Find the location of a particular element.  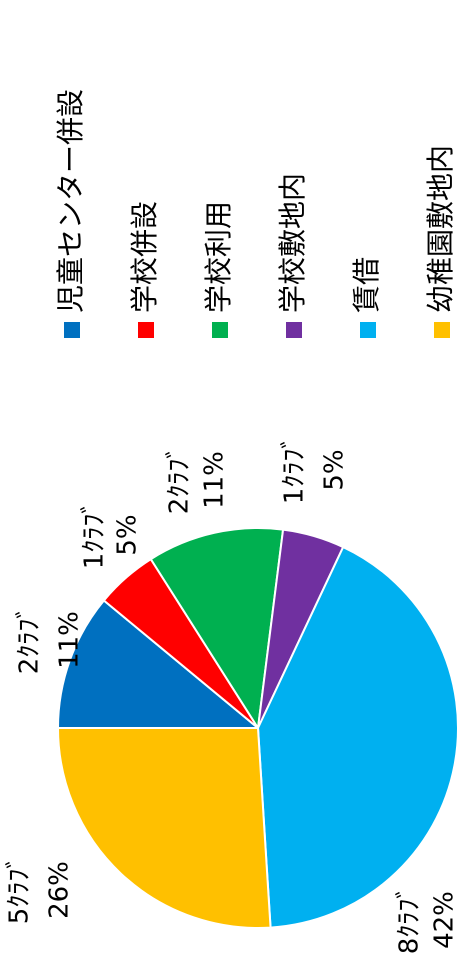

club-label: 8ｸﾗﾌﾞ is located at coordinates (410, 920).